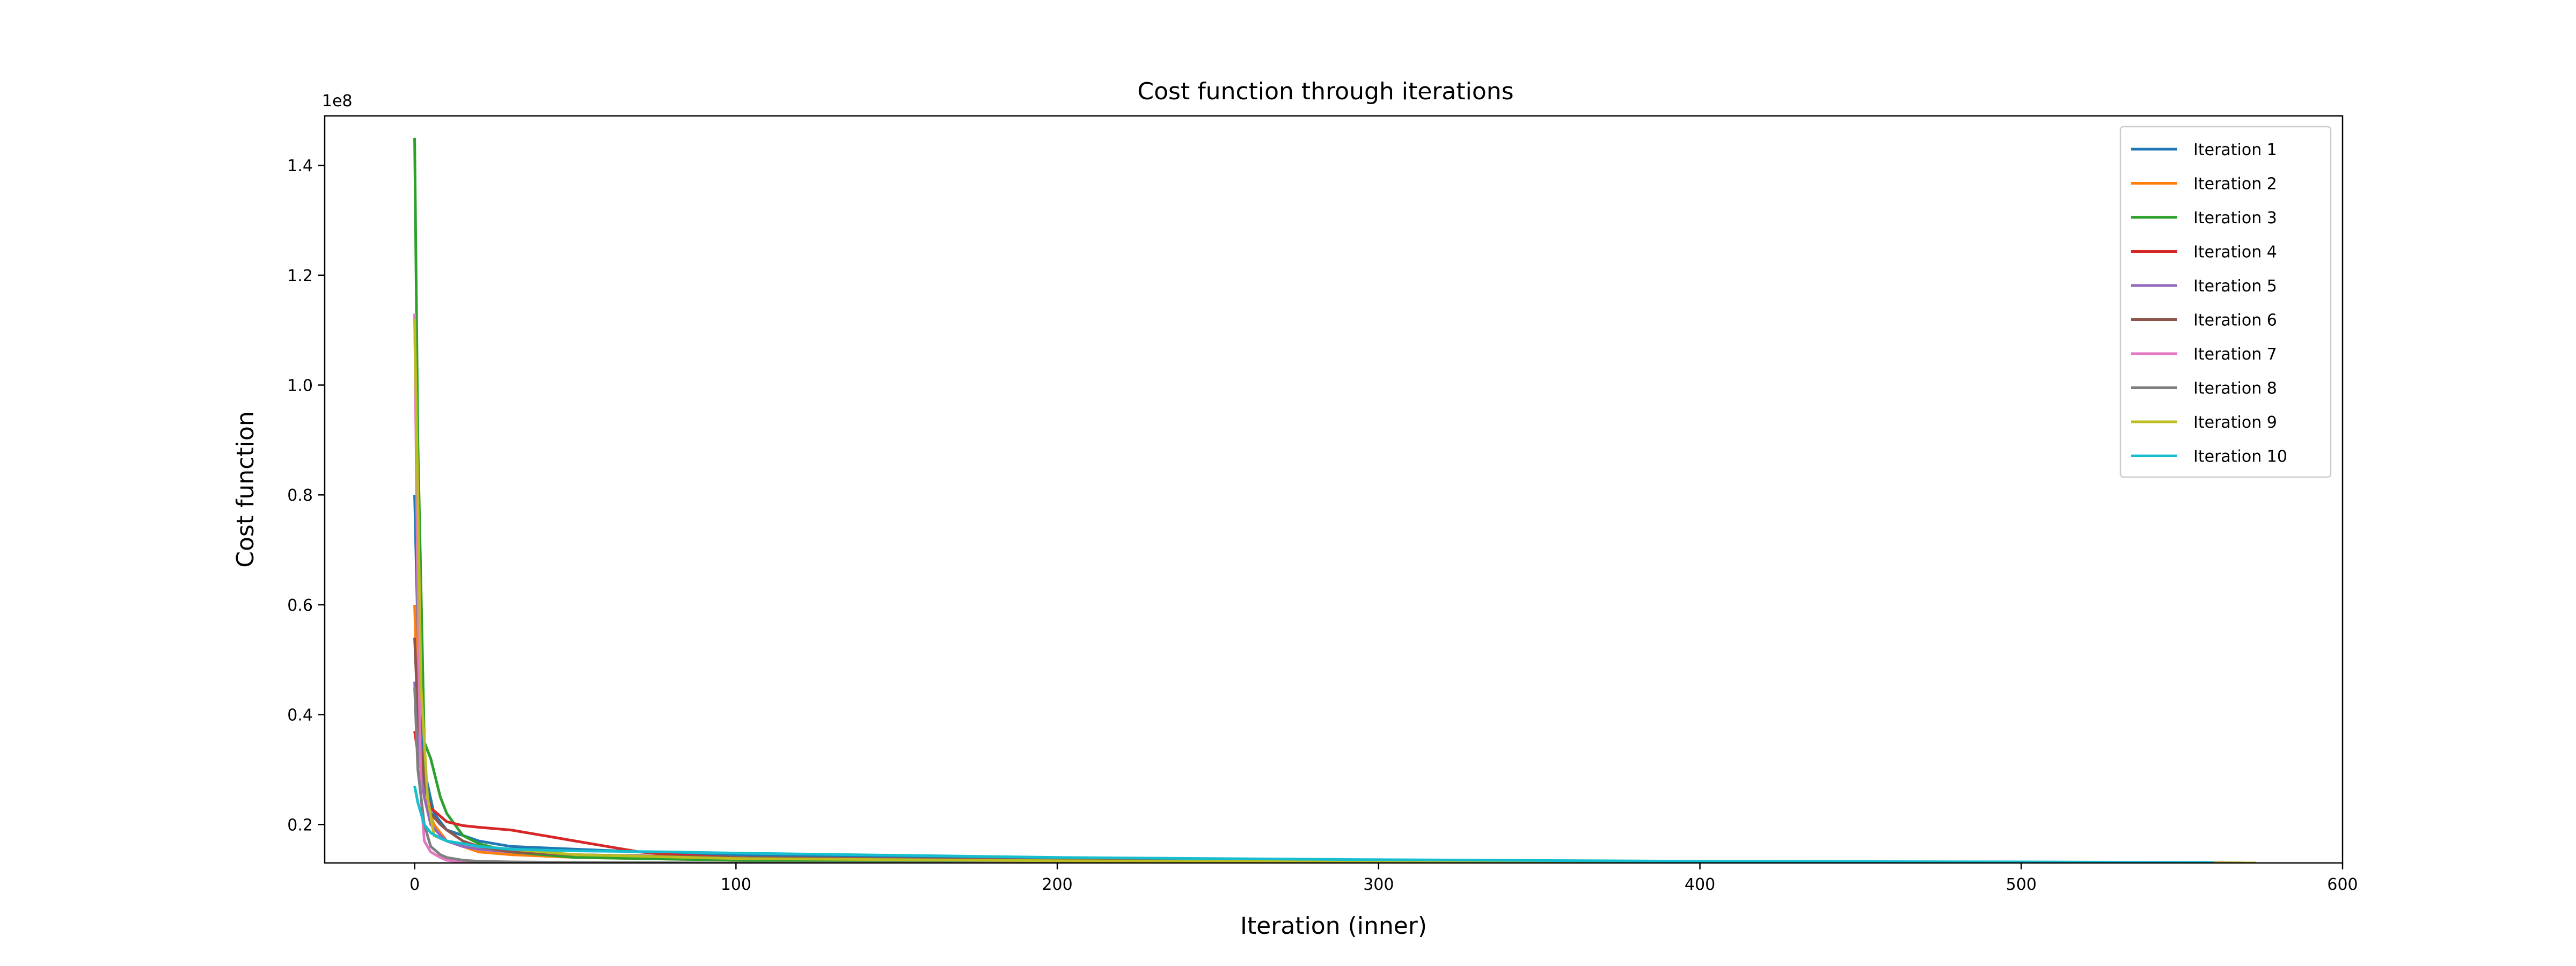  I want to click on legend-label-4: Iteration 4, so click(2235, 252).